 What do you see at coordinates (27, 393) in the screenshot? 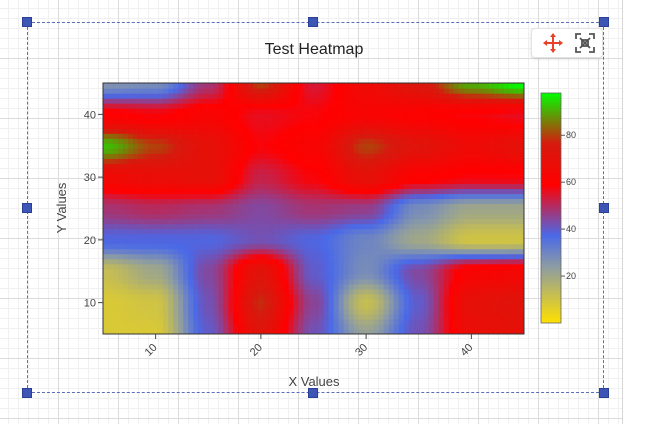
I see `resize-handle-bottom-left` at bounding box center [27, 393].